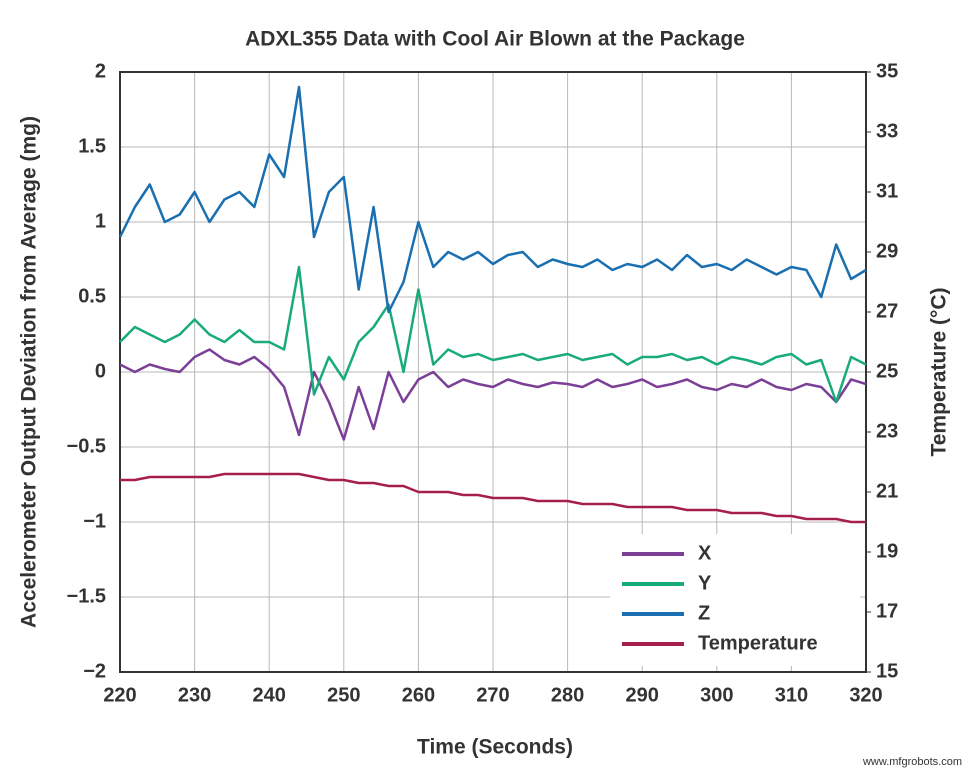 Image resolution: width=972 pixels, height=776 pixels. Describe the element at coordinates (94, 671) in the screenshot. I see `y-tick-label: −2` at that location.